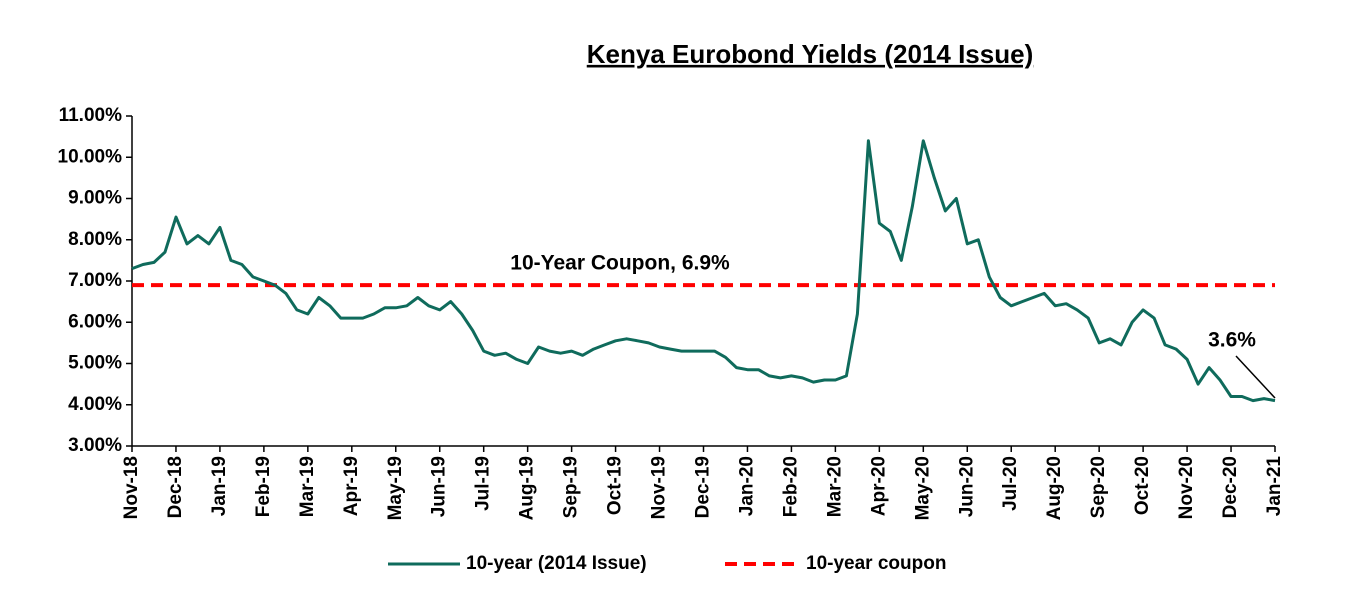 The image size is (1352, 606). Describe the element at coordinates (131, 487) in the screenshot. I see `x-tick-label: Nov-18` at that location.